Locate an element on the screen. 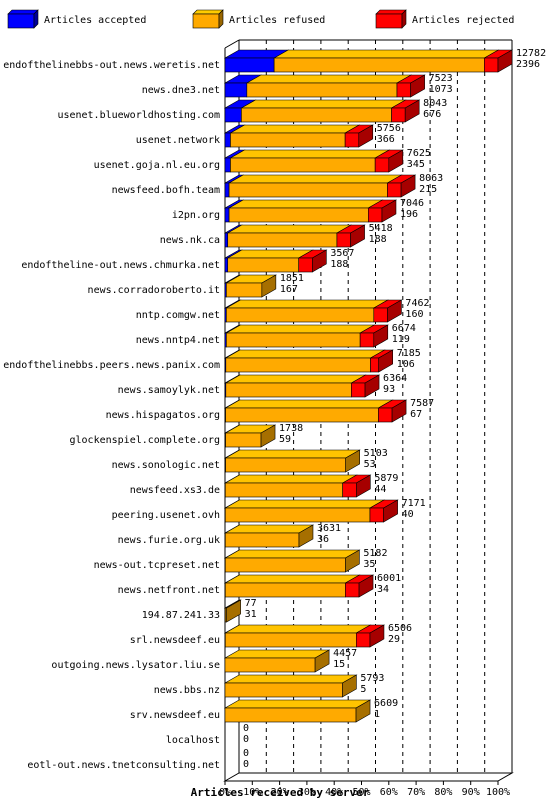 The height and width of the screenshot is (805, 550). accepted-count-label: 196 is located at coordinates (409, 214).